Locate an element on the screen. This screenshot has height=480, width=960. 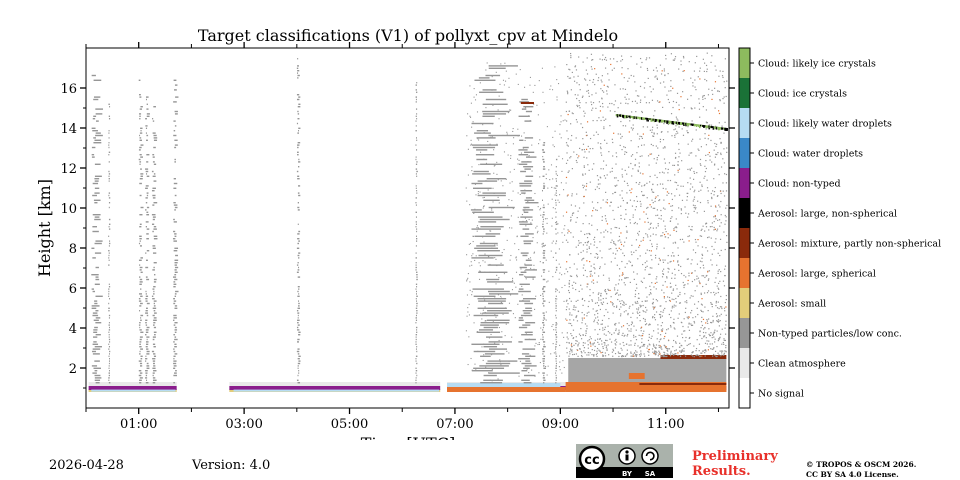
preliminary-notice: Preliminary Results. is located at coordinates (735, 464).